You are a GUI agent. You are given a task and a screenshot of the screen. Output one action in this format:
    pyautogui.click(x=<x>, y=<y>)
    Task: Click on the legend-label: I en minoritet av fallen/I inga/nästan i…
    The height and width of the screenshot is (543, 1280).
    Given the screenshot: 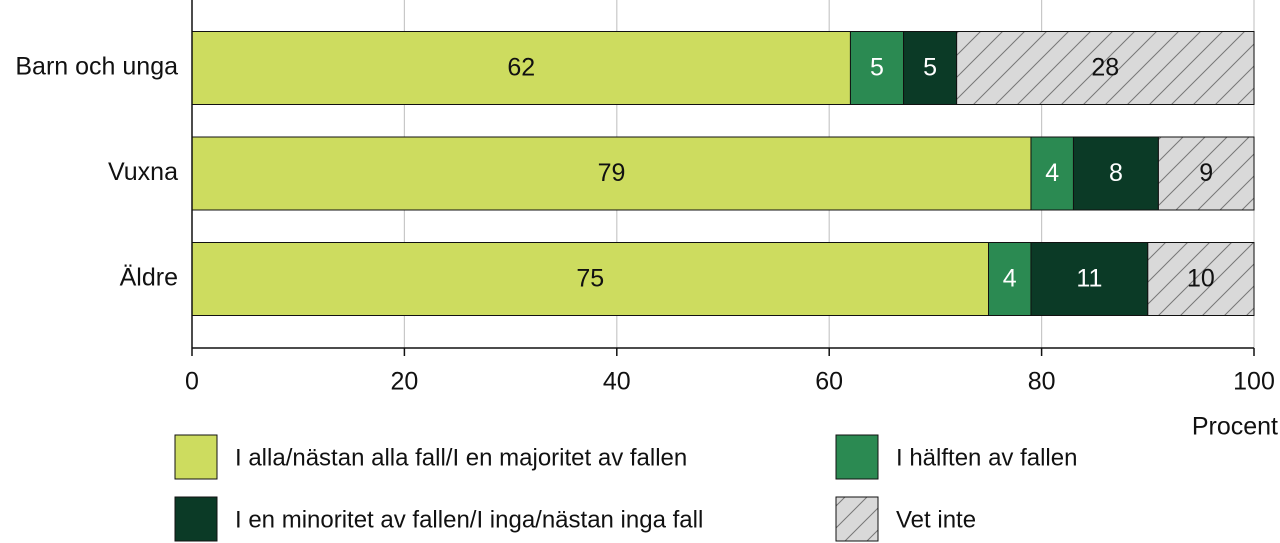 What is the action you would take?
    pyautogui.click(x=469, y=519)
    